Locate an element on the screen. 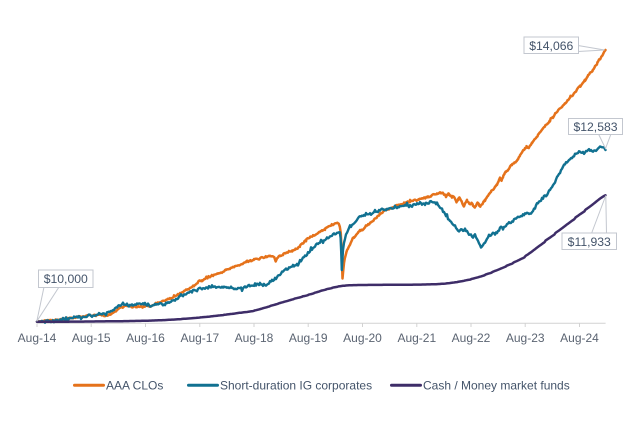 The image size is (640, 426). svg-text: $14,066 is located at coordinates (551, 46).